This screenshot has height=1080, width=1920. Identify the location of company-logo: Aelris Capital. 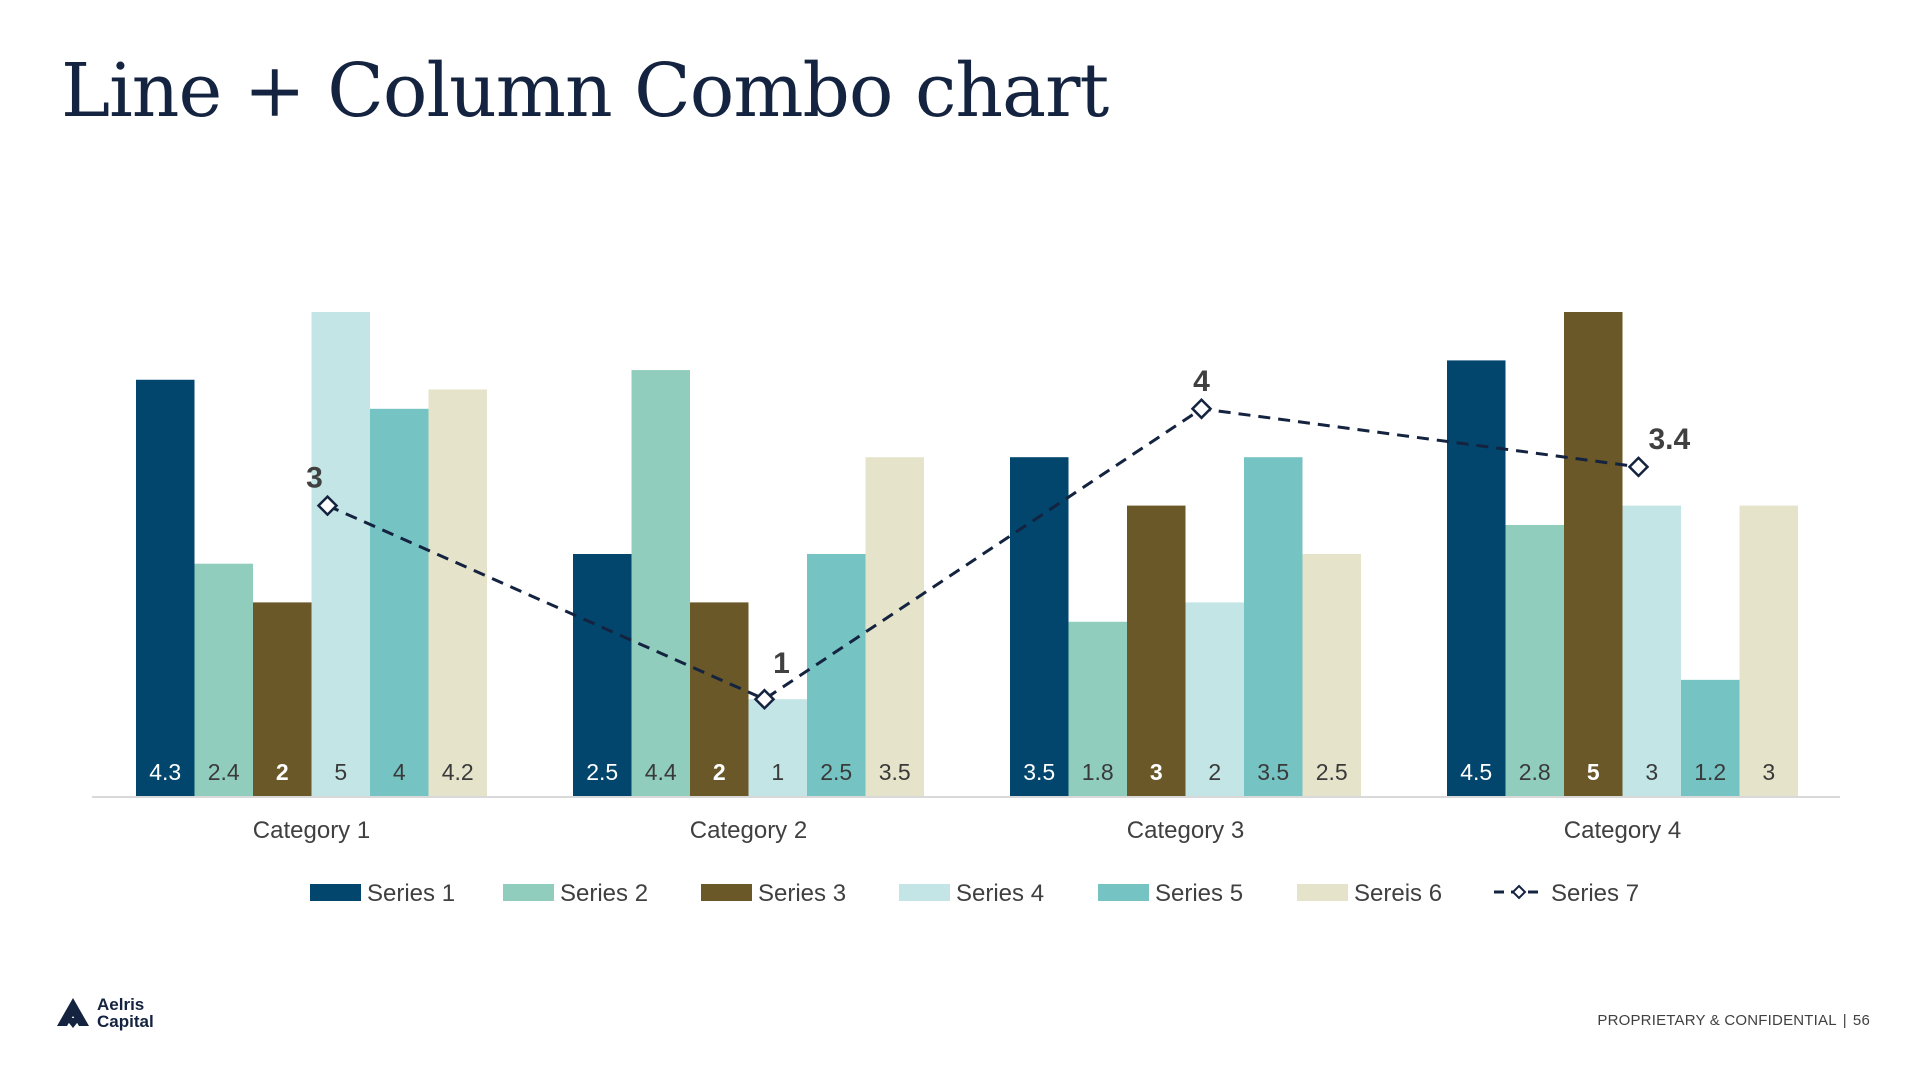
(104, 1013).